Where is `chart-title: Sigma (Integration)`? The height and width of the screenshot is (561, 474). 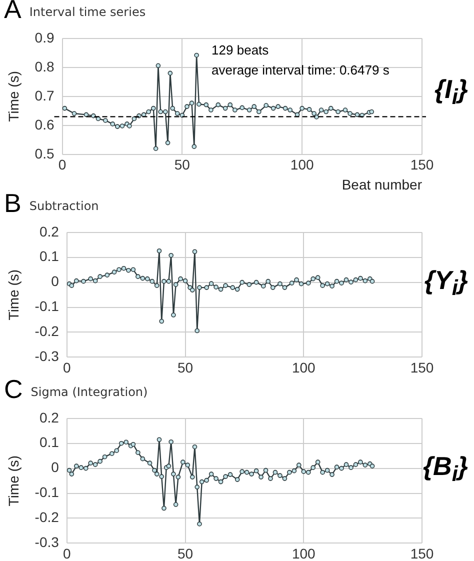
chart-title: Sigma (Integration) is located at coordinates (89, 393).